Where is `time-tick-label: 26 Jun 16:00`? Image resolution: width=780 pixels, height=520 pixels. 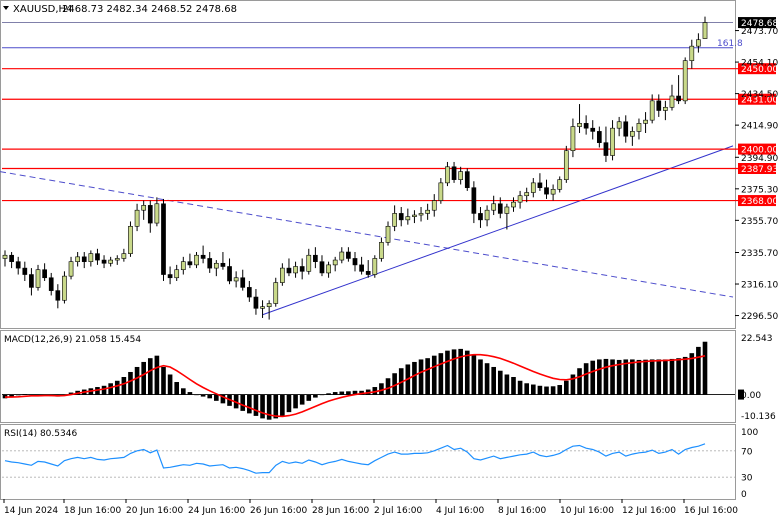 time-tick-label: 26 Jun 16:00 is located at coordinates (278, 511).